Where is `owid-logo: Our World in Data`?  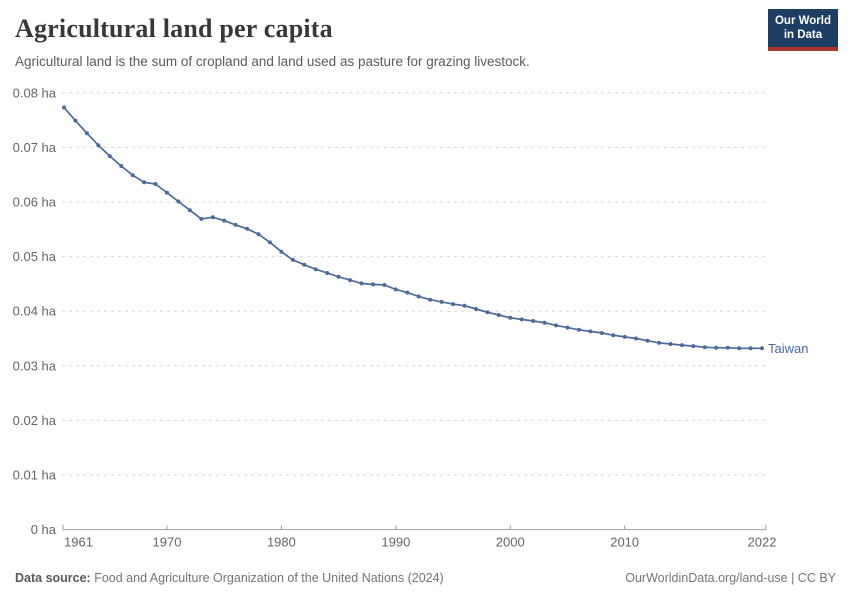
owid-logo: Our World in Data is located at coordinates (802, 30).